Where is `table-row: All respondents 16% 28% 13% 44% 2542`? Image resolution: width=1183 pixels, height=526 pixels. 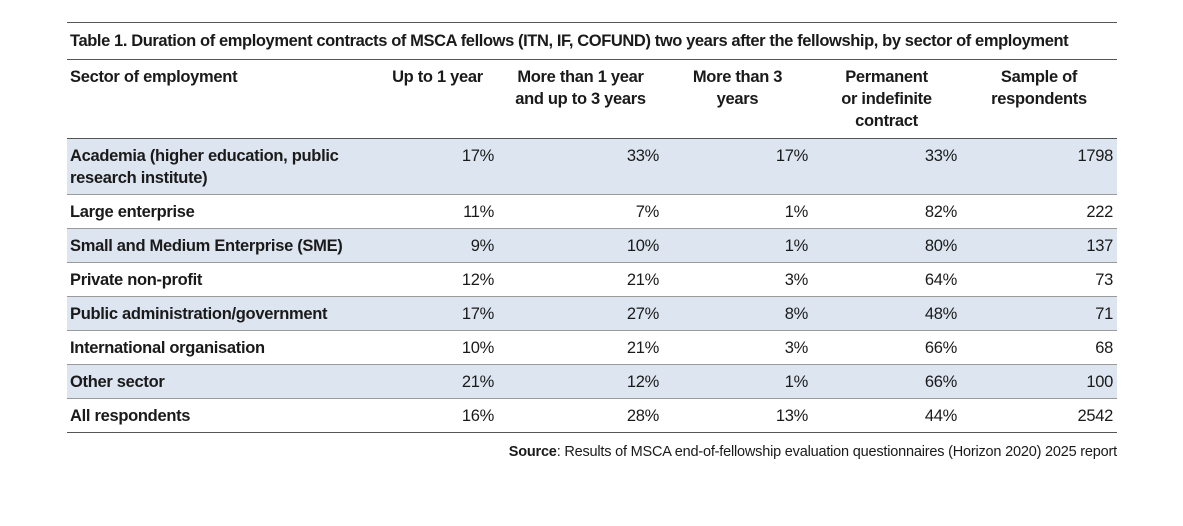
table-row: All respondents 16% 28% 13% 44% 2542 is located at coordinates (592, 415).